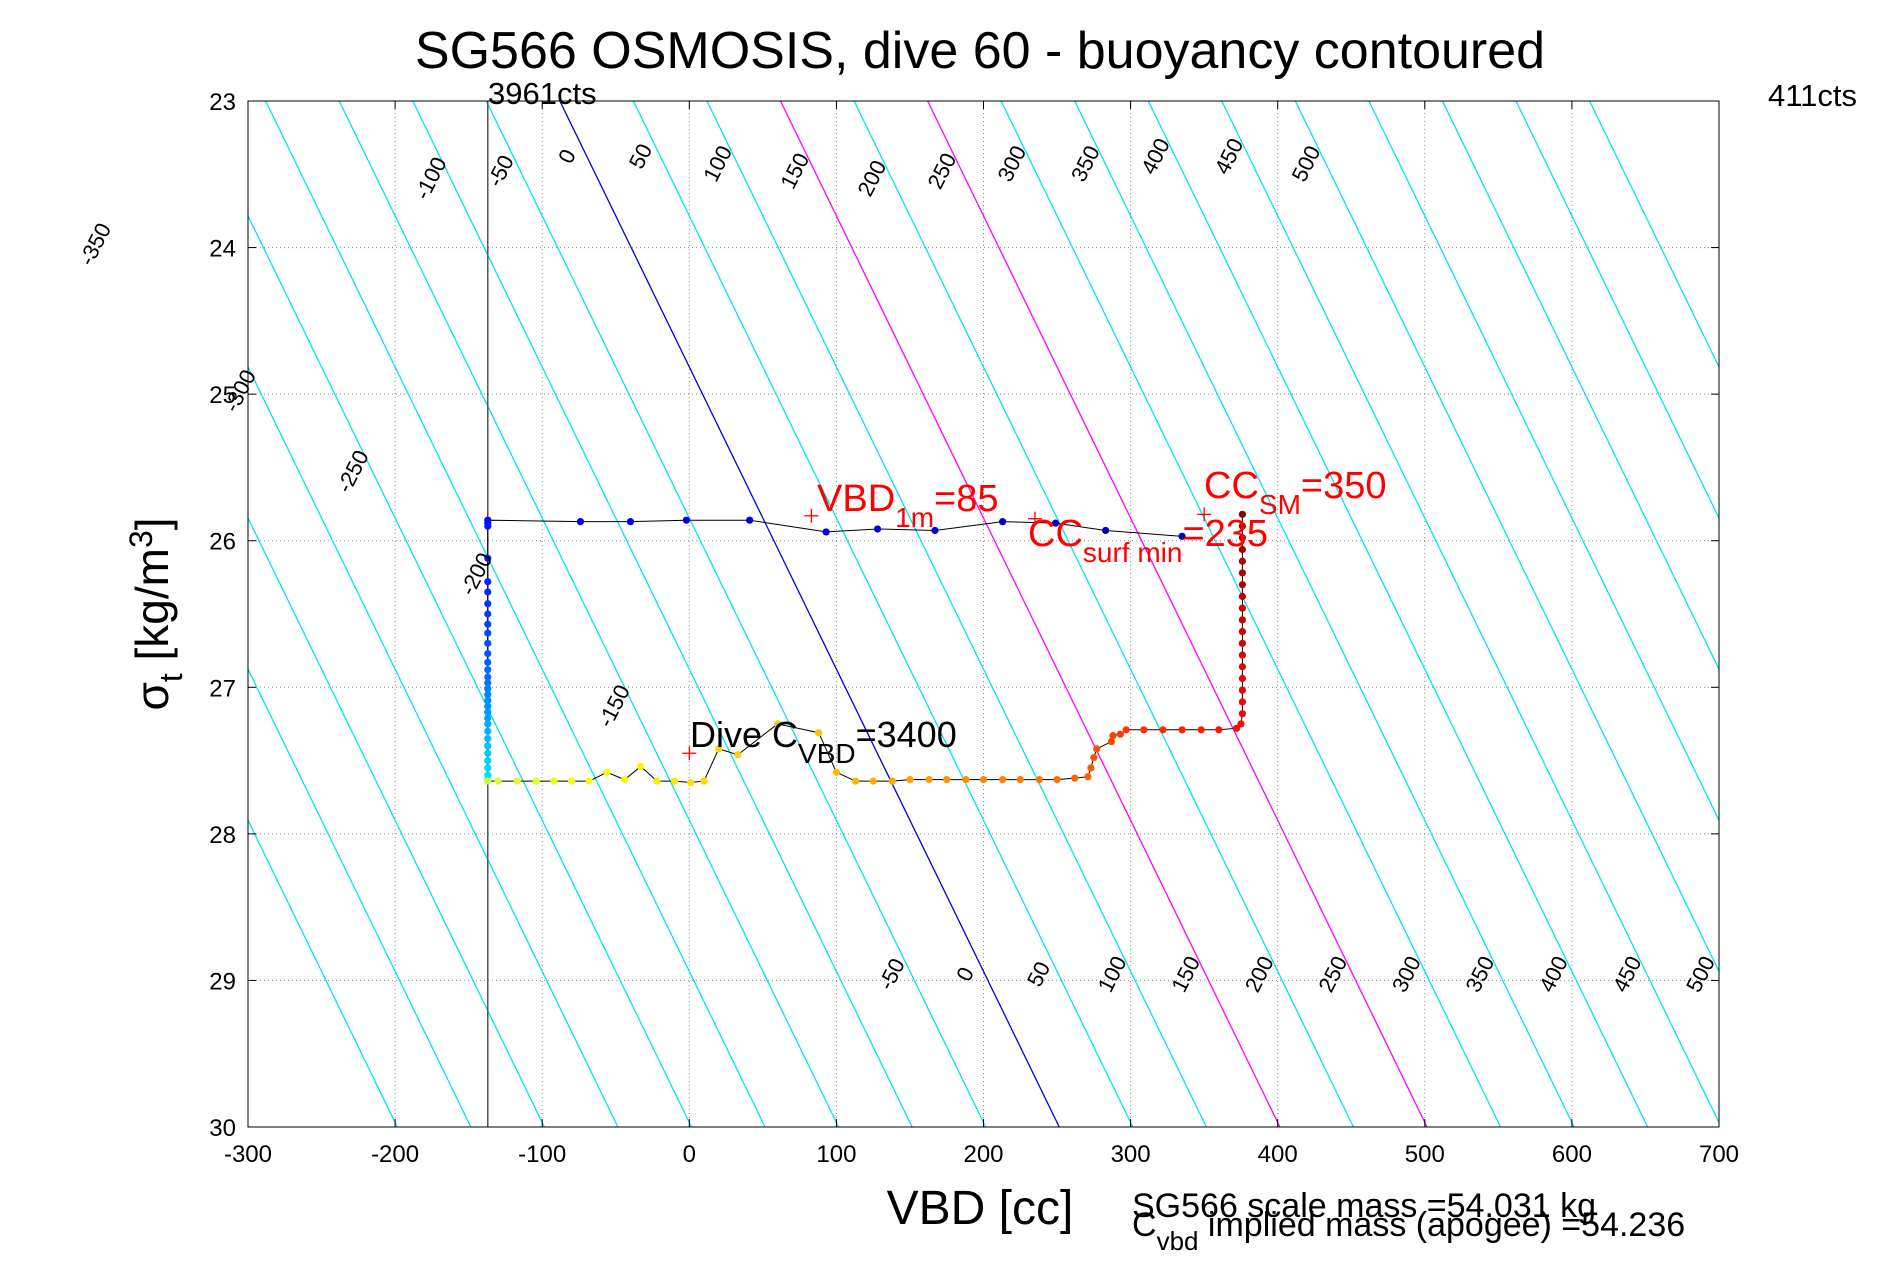 Image resolution: width=1891 pixels, height=1262 pixels. Describe the element at coordinates (856, 499) in the screenshot. I see `vbd1m-main: VBD` at that location.